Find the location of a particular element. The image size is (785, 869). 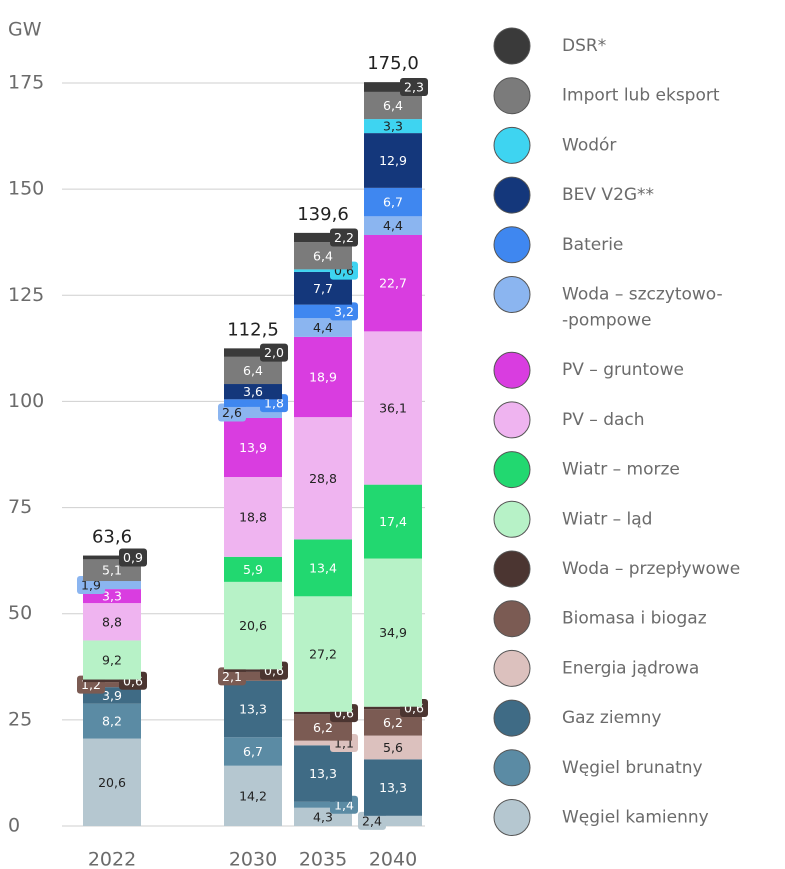

segment-label: 5,1 is located at coordinates (112, 570).